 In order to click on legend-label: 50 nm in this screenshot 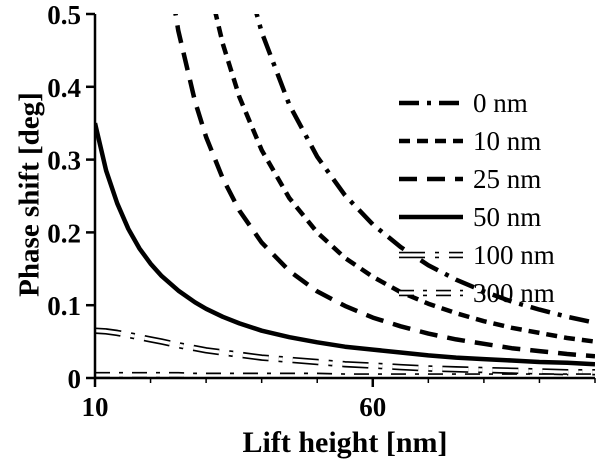, I will do `click(507, 216)`.